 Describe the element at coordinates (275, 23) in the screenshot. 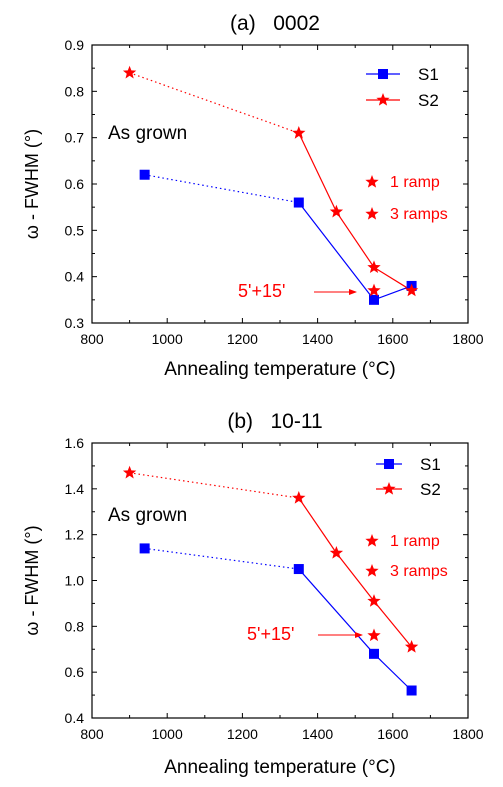

I see `chart-title: (a) 0002` at that location.